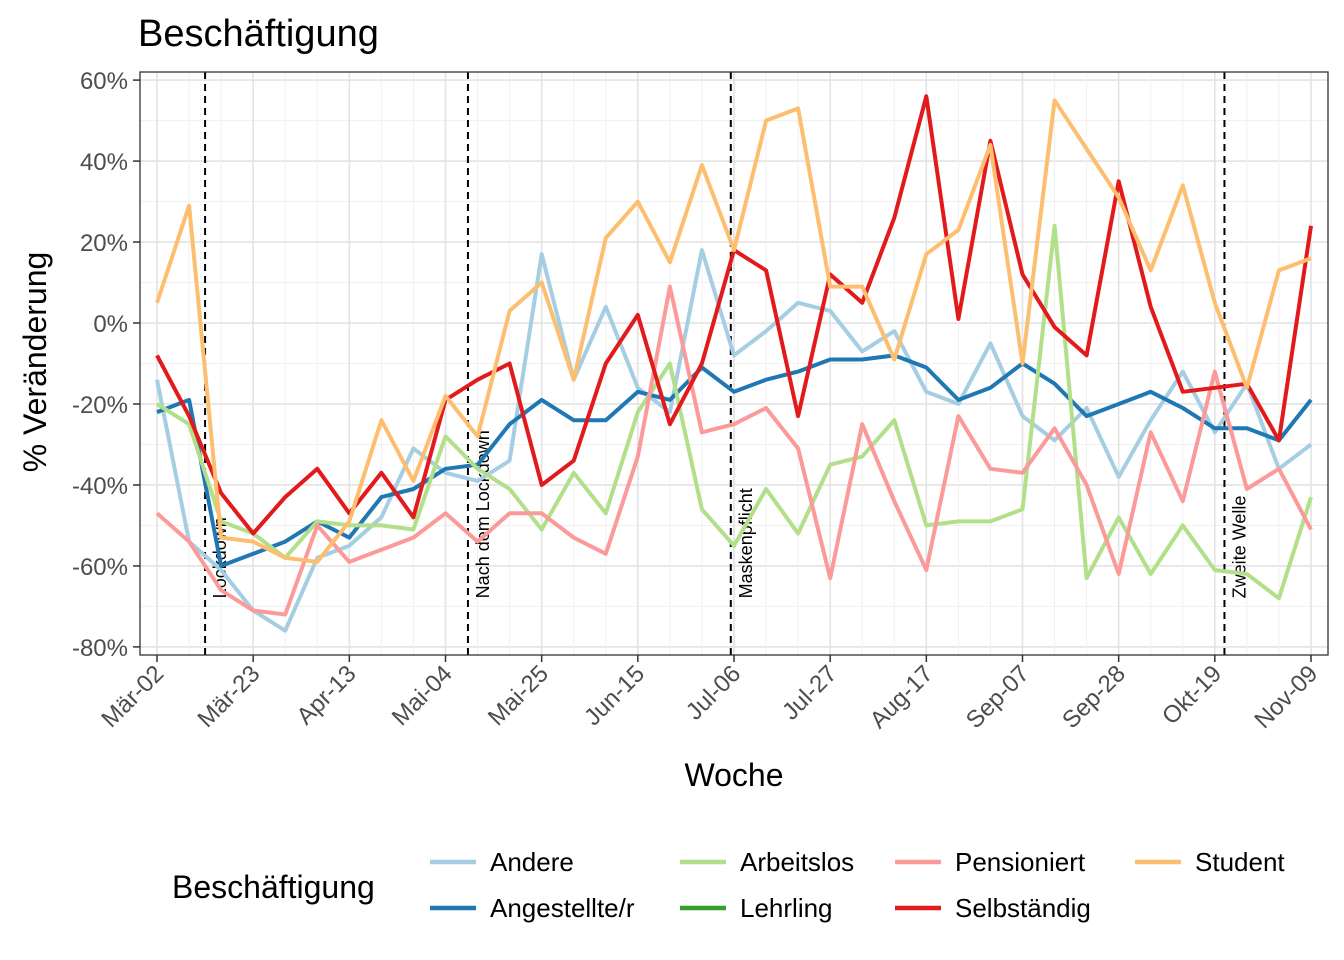  Describe the element at coordinates (132, 696) in the screenshot. I see `x-tick-label: Mär-02` at that location.